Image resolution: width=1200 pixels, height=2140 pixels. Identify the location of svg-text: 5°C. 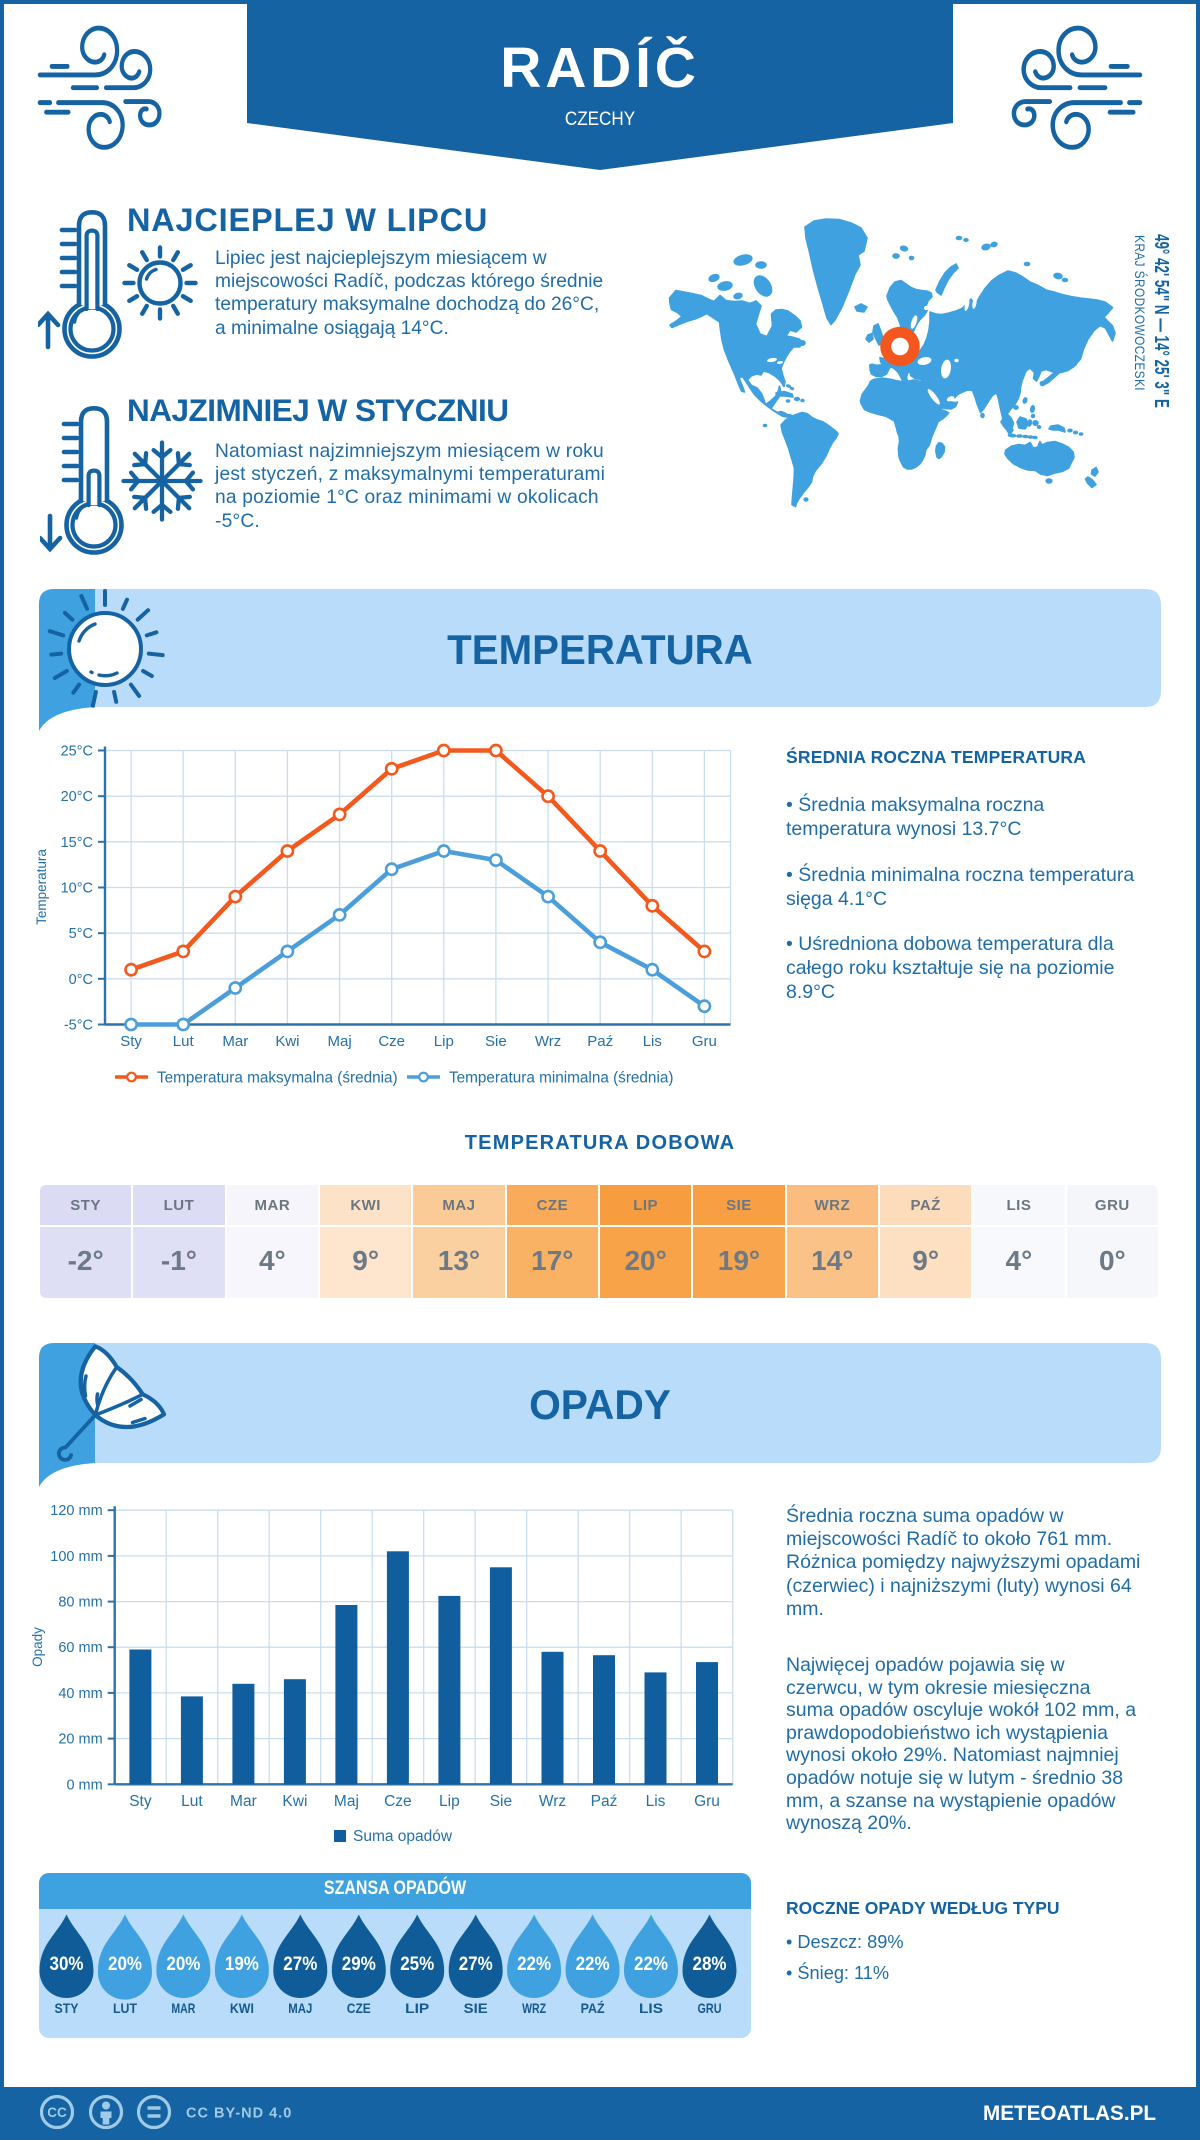
(81, 934).